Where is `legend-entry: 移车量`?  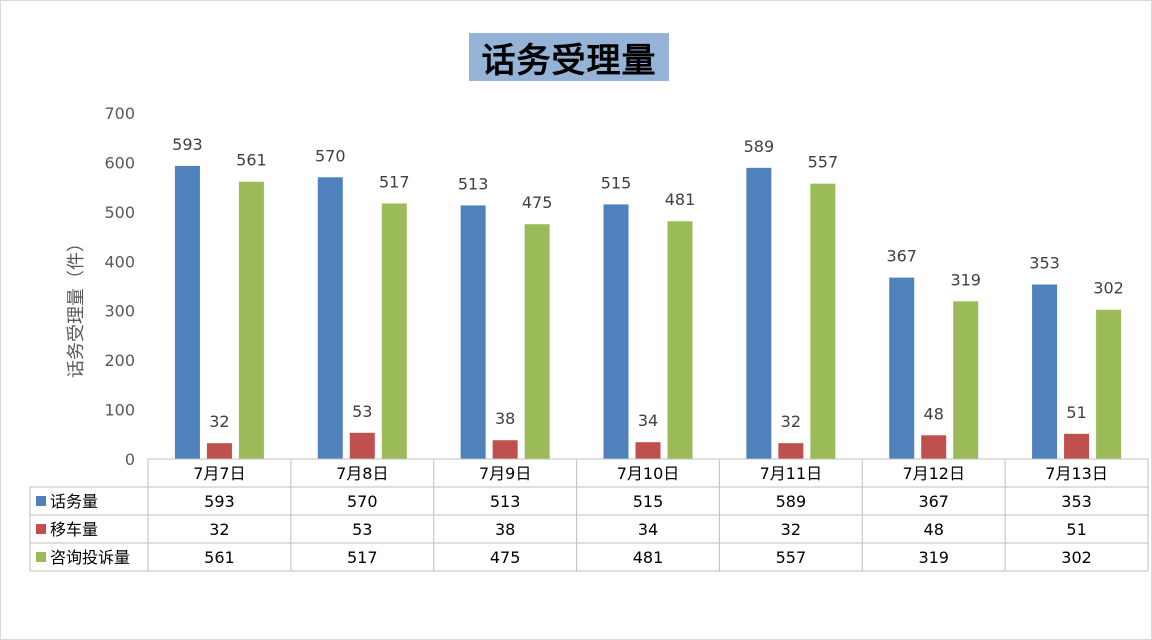
legend-entry: 移车量 is located at coordinates (74, 529).